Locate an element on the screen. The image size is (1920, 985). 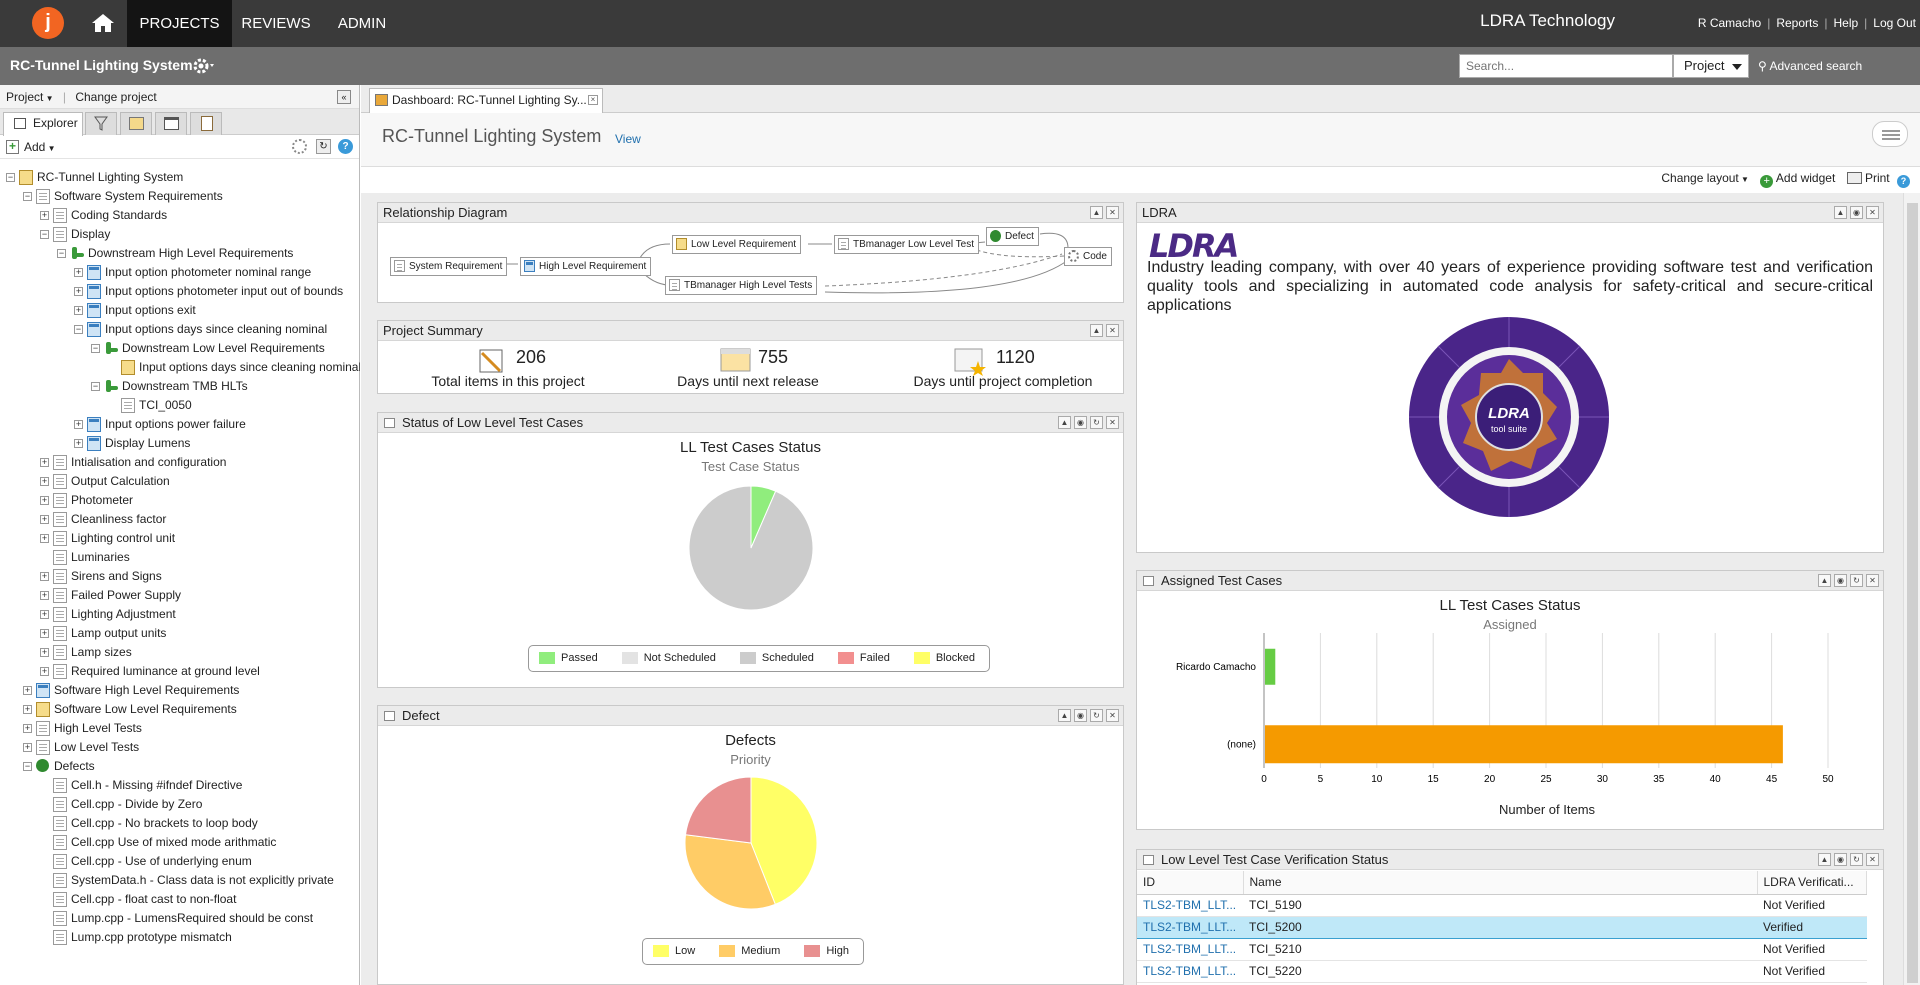
tree-node: + Display Lumens is located at coordinates (180, 443).